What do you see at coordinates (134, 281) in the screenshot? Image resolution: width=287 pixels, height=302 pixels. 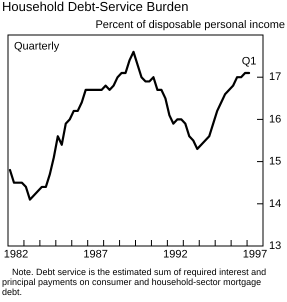 I see `text: Note. Debt service is the estimated sum of required interest and principal payments on consumer and household-sector mortgage debt.` at bounding box center [134, 281].